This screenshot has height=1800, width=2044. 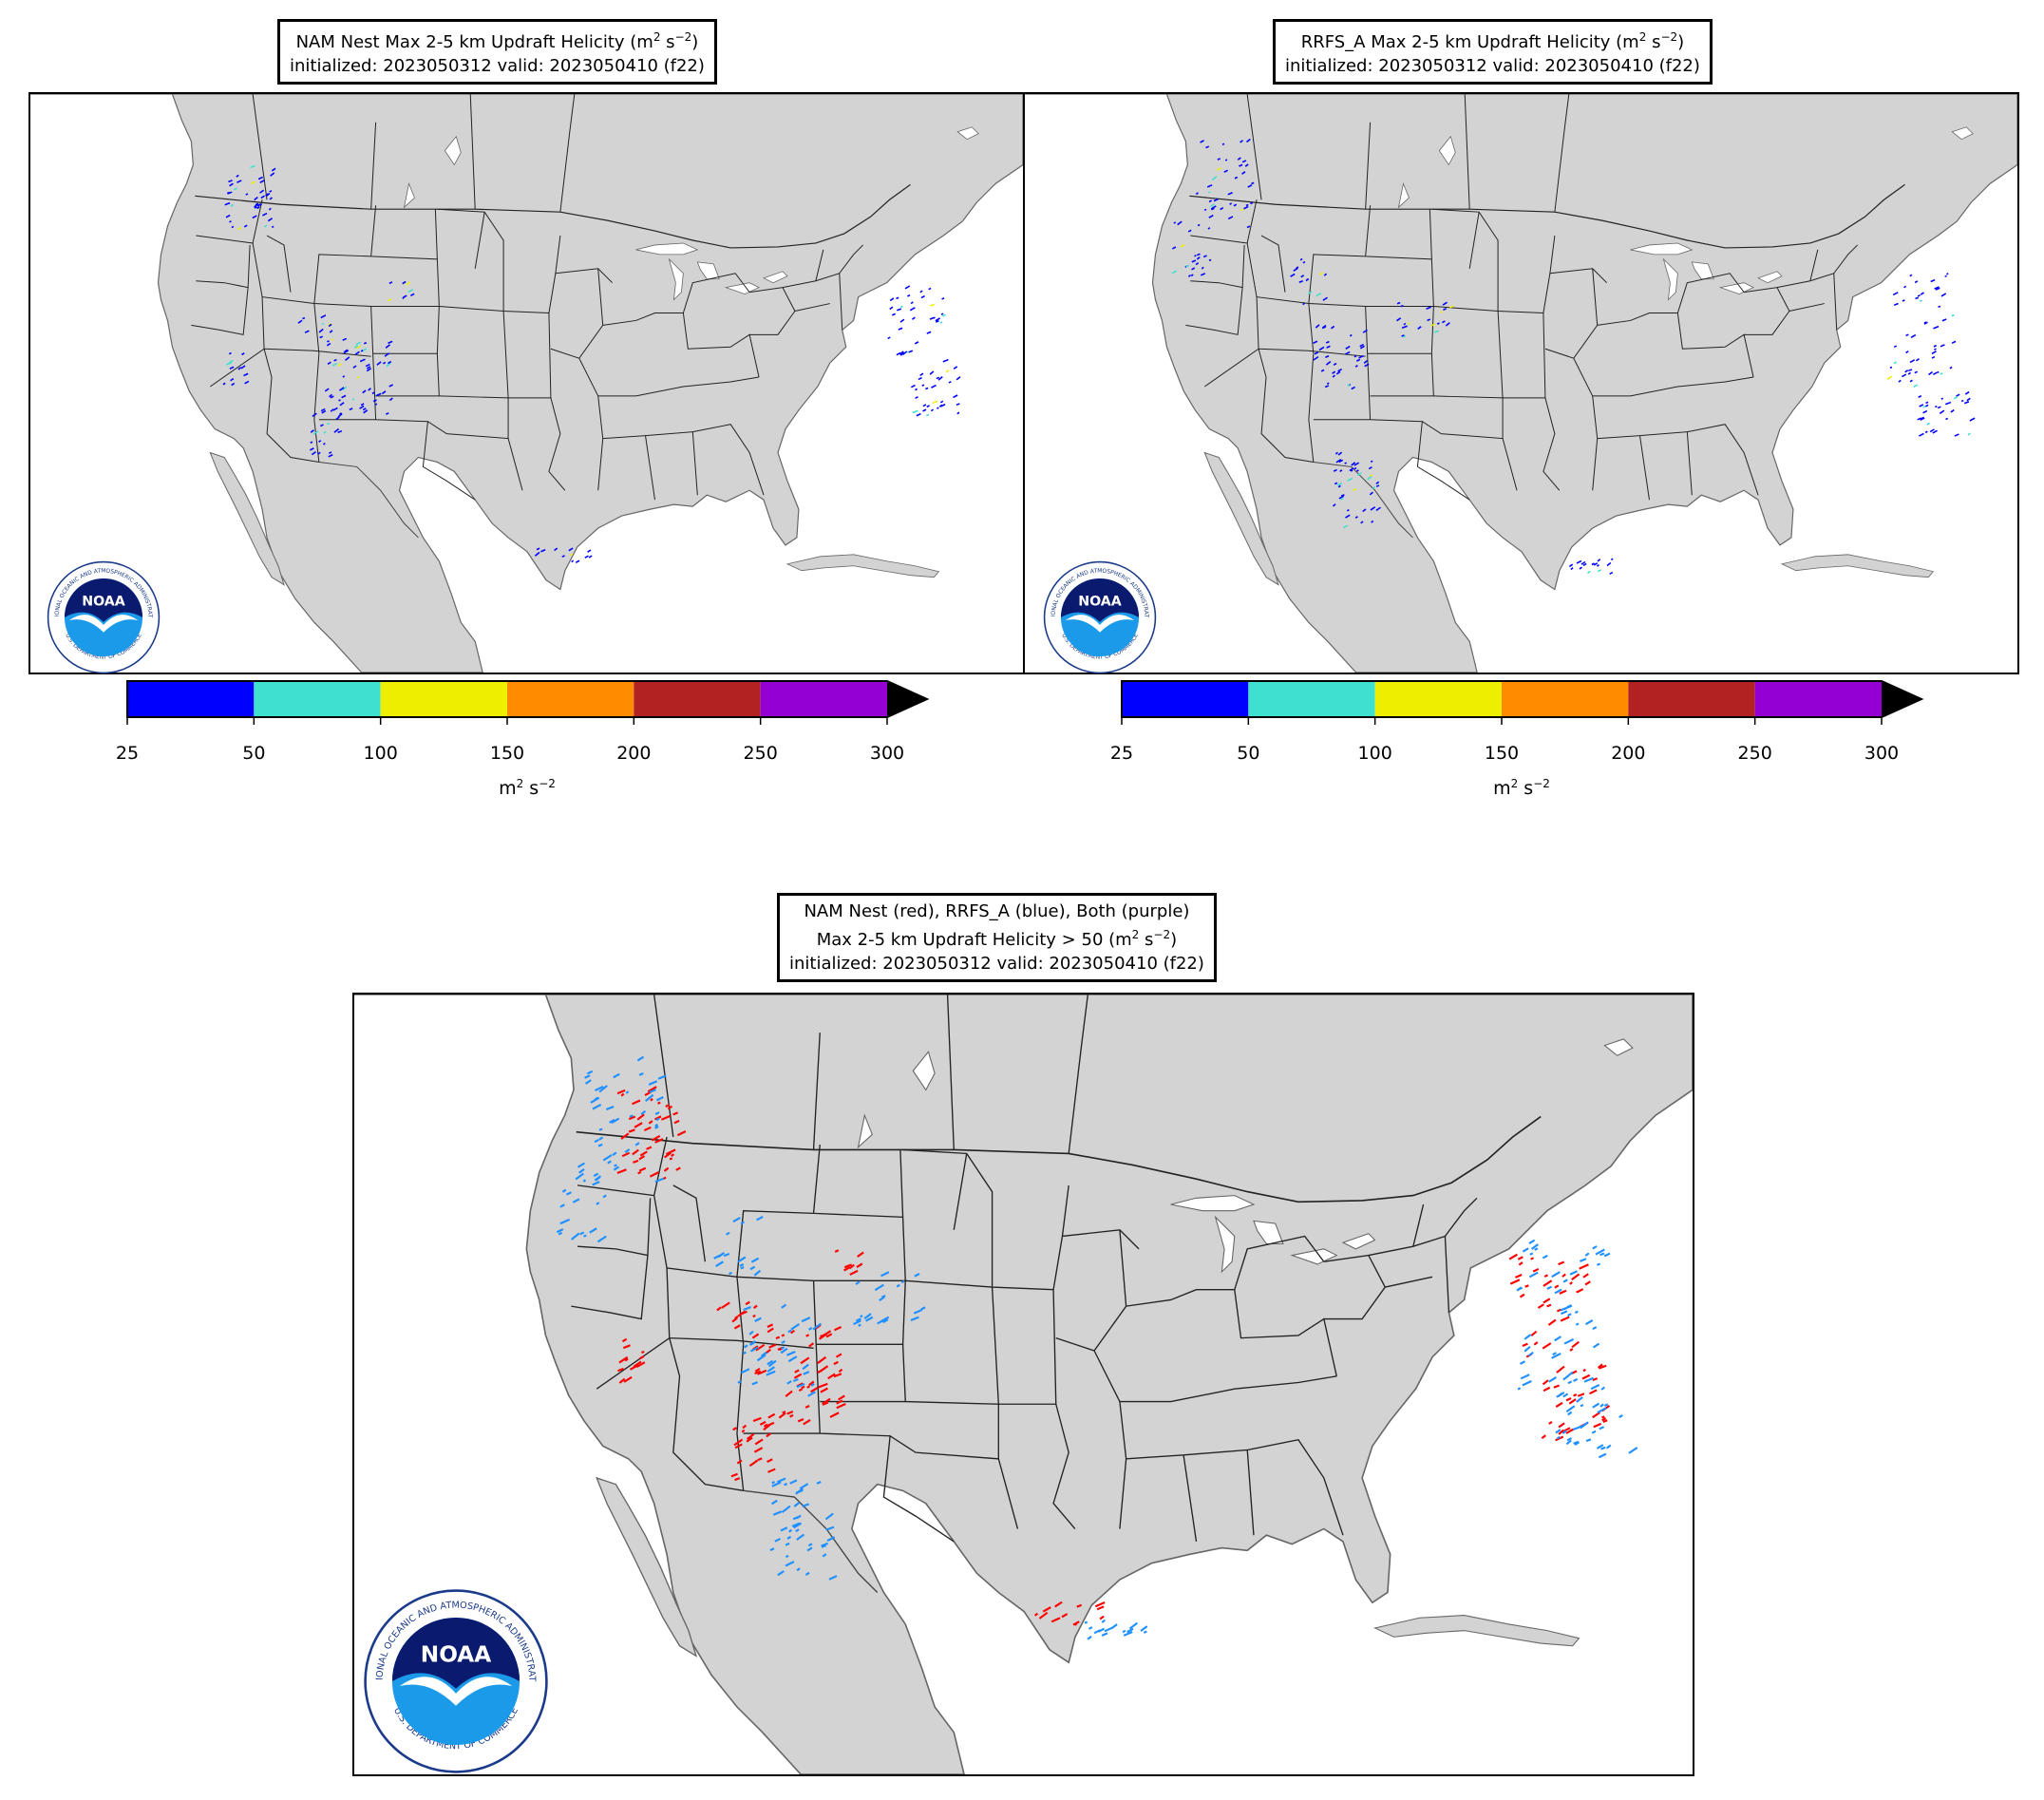 What do you see at coordinates (1374, 753) in the screenshot?
I see `colorbar-tick-label: 100` at bounding box center [1374, 753].